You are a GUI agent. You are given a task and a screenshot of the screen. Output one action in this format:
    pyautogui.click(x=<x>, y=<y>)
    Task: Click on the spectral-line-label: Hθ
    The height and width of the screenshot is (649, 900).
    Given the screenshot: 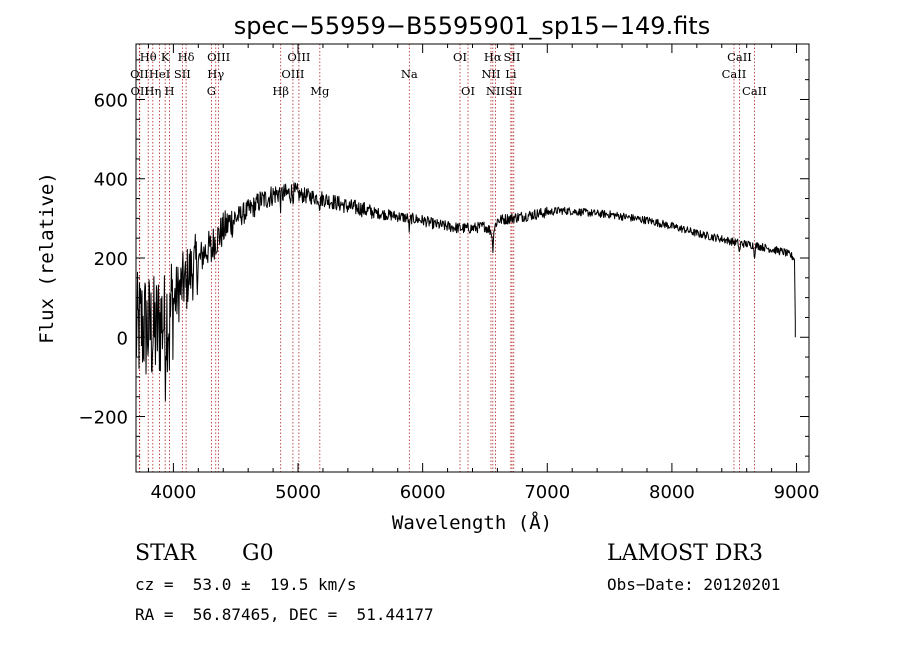 What is the action you would take?
    pyautogui.click(x=148, y=57)
    